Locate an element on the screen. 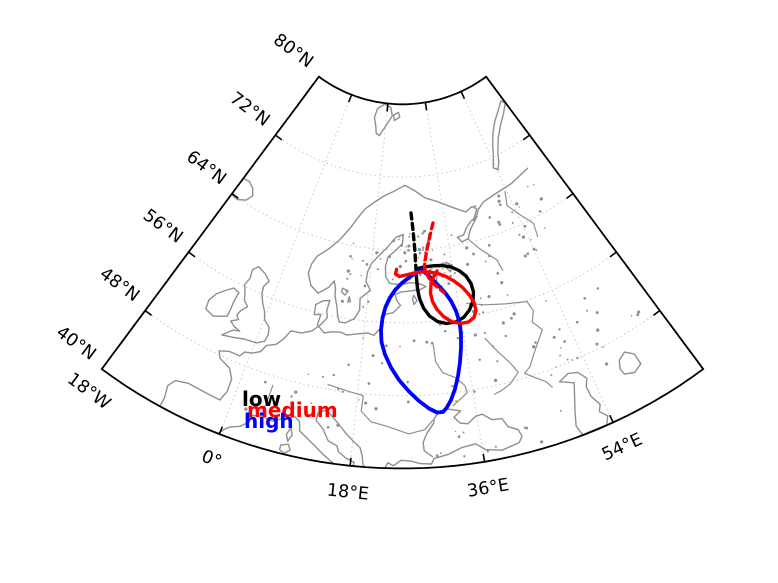 This screenshot has height=583, width=778. trajectories is located at coordinates (428, 313).